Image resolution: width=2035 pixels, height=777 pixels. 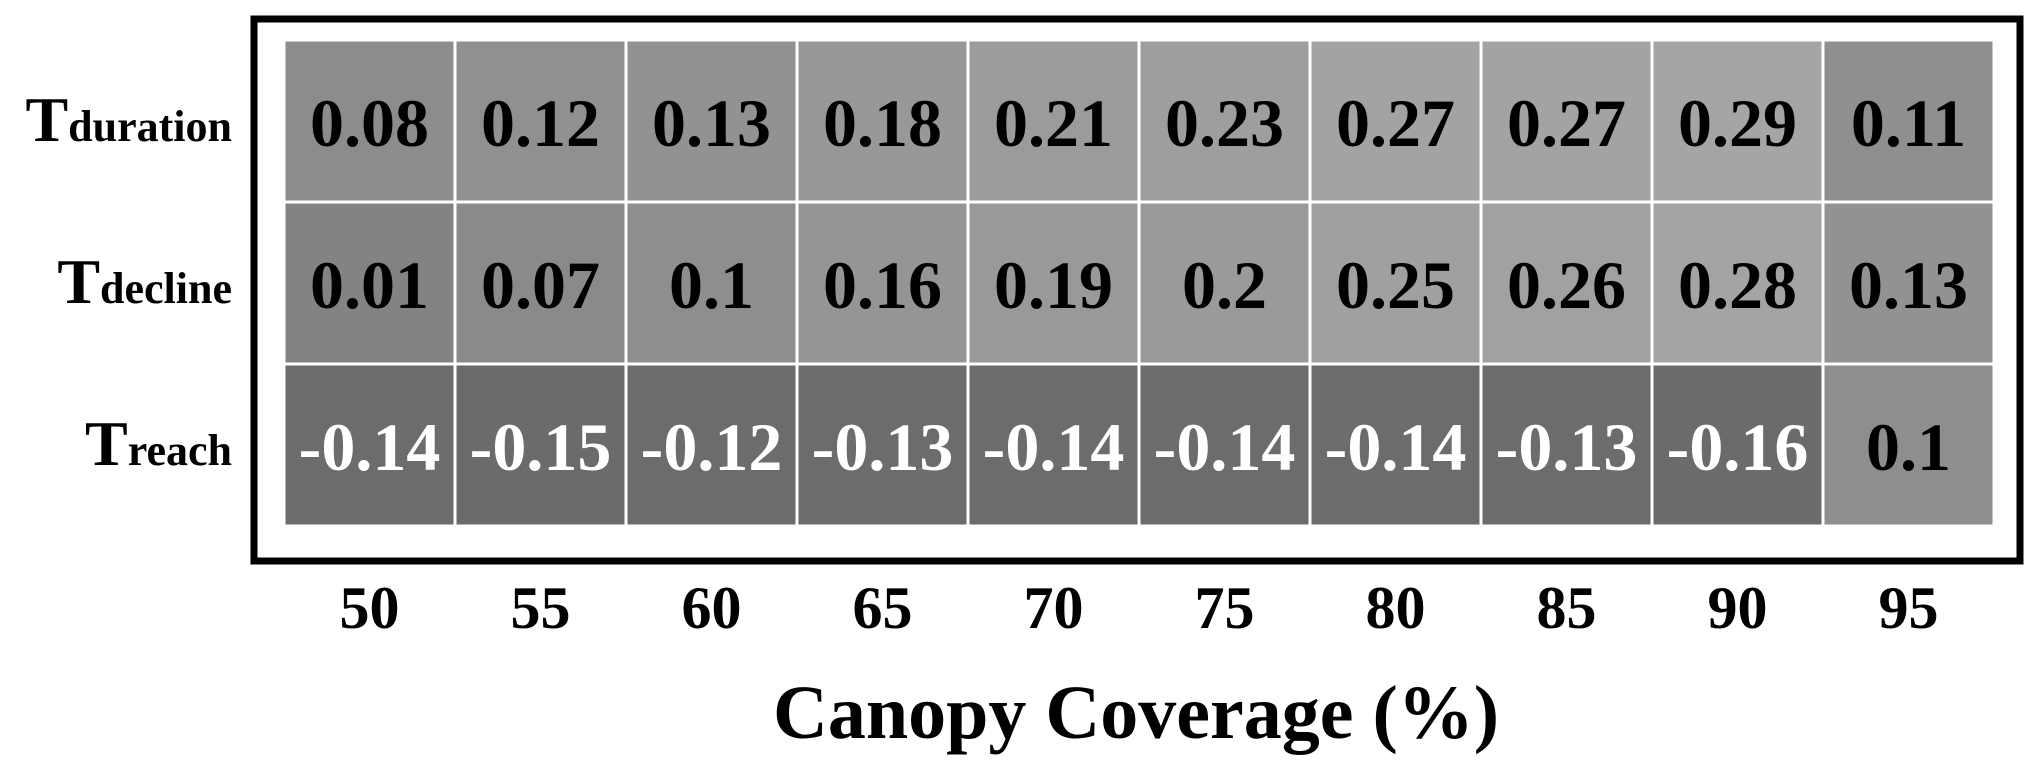 What do you see at coordinates (1737, 123) in the screenshot?
I see `heatmap-cell-label-duration-90: 0.29` at bounding box center [1737, 123].